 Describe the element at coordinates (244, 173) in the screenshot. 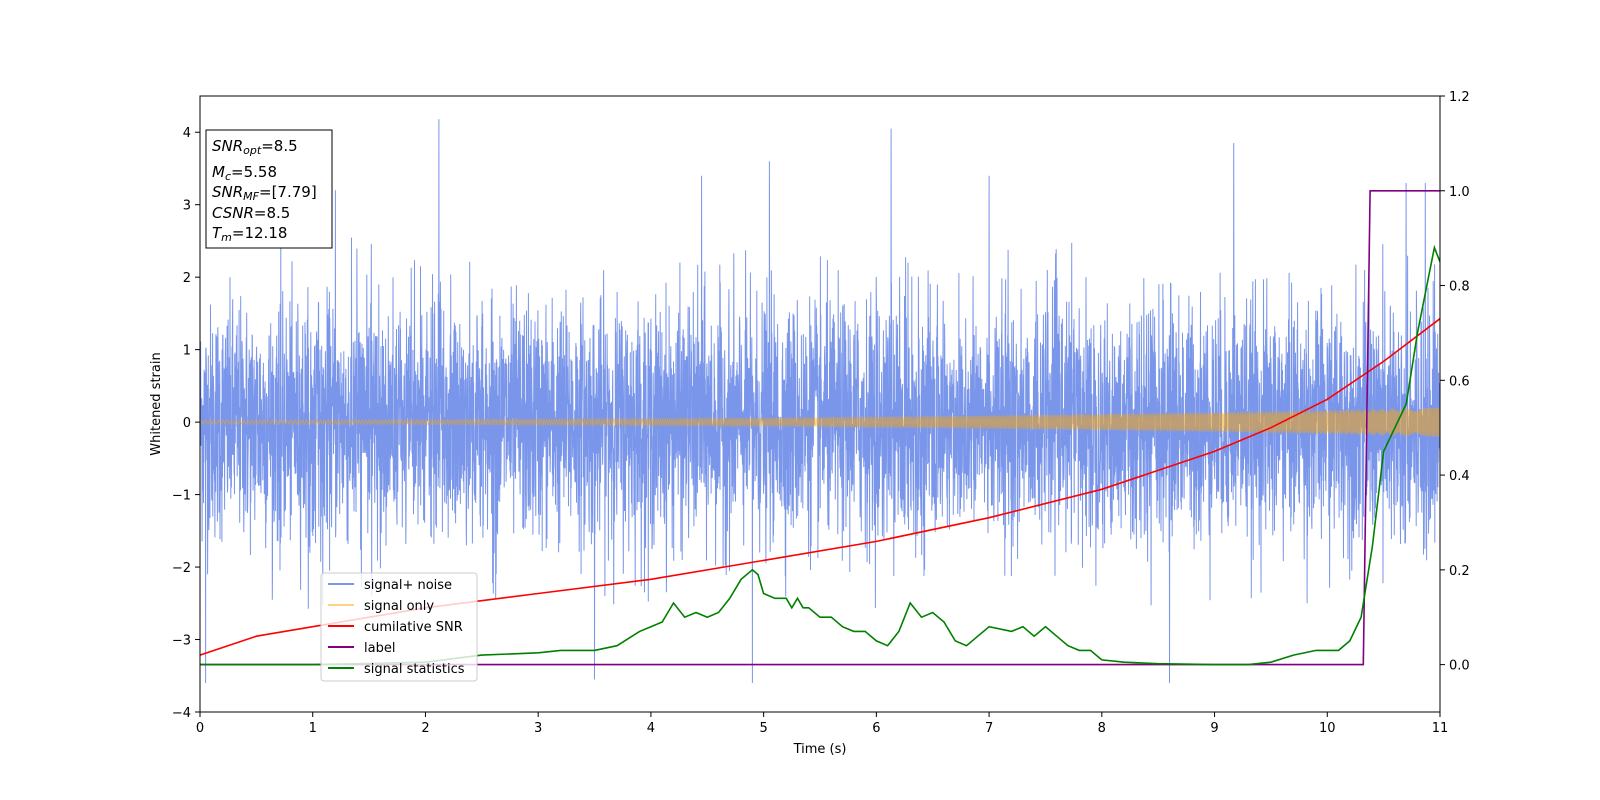

I see `info-mc: Mc=5.58` at that location.